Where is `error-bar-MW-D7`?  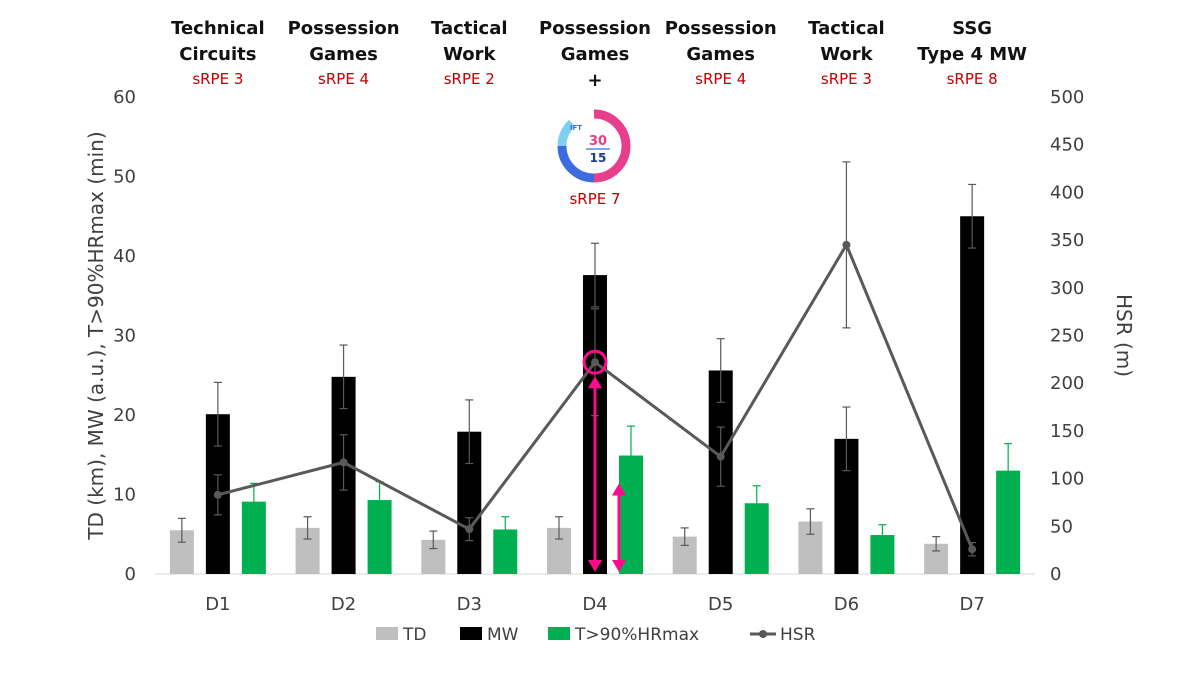
error-bar-MW-D7 is located at coordinates (972, 216).